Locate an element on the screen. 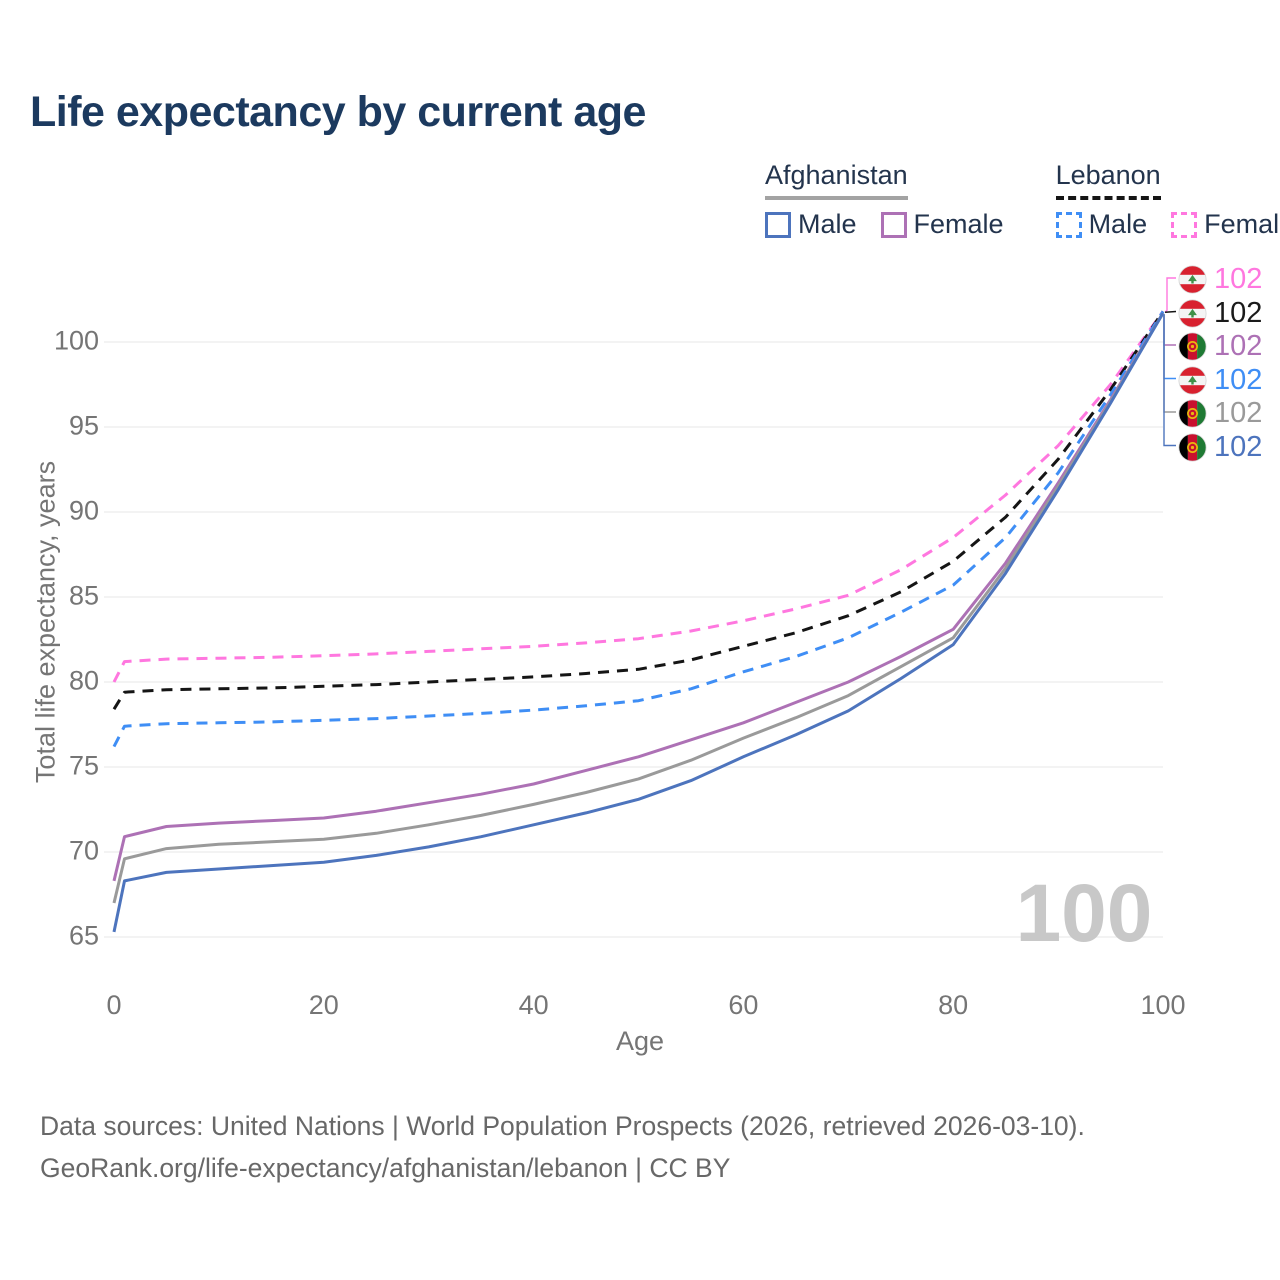 Image resolution: width=1280 pixels, height=1280 pixels. y-tick-label: 70 is located at coordinates (83, 850).